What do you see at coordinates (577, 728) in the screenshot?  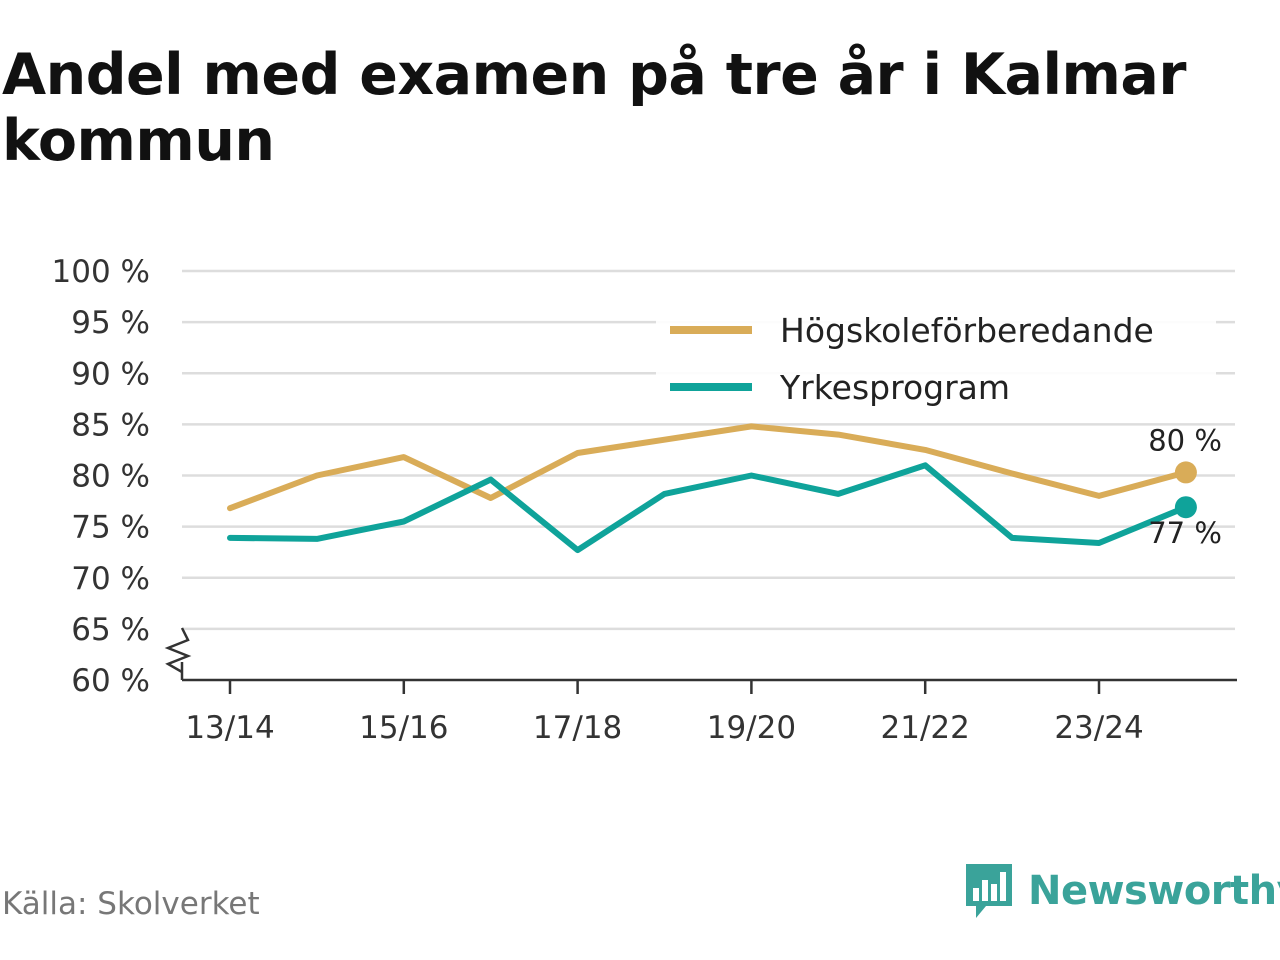 I see `x-tick-label-17/18: 17/18` at bounding box center [577, 728].